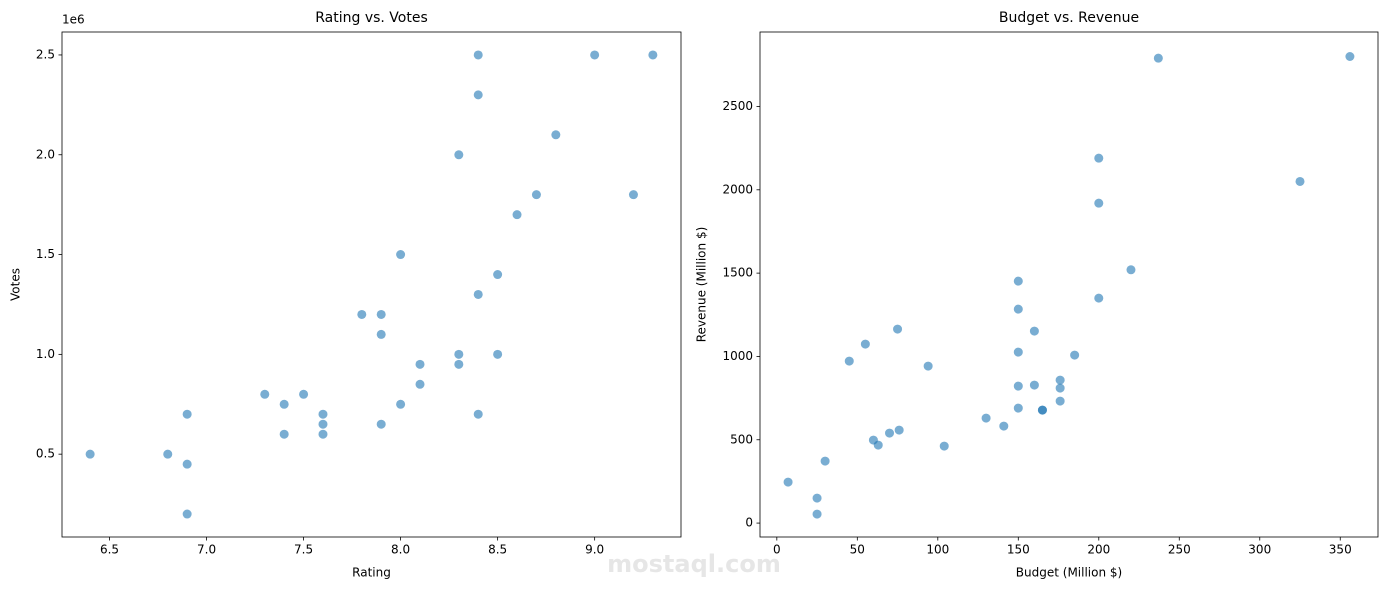 This screenshot has width=1389, height=590. What do you see at coordinates (741, 439) in the screenshot?
I see `y-tick-label: 500` at bounding box center [741, 439].